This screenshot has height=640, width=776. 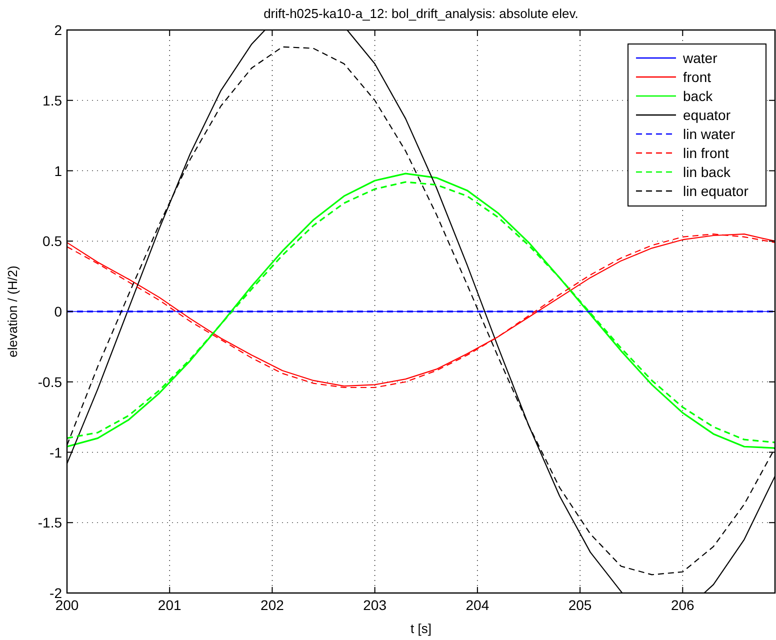 I want to click on y-tick-label: -0.5, so click(x=50, y=382).